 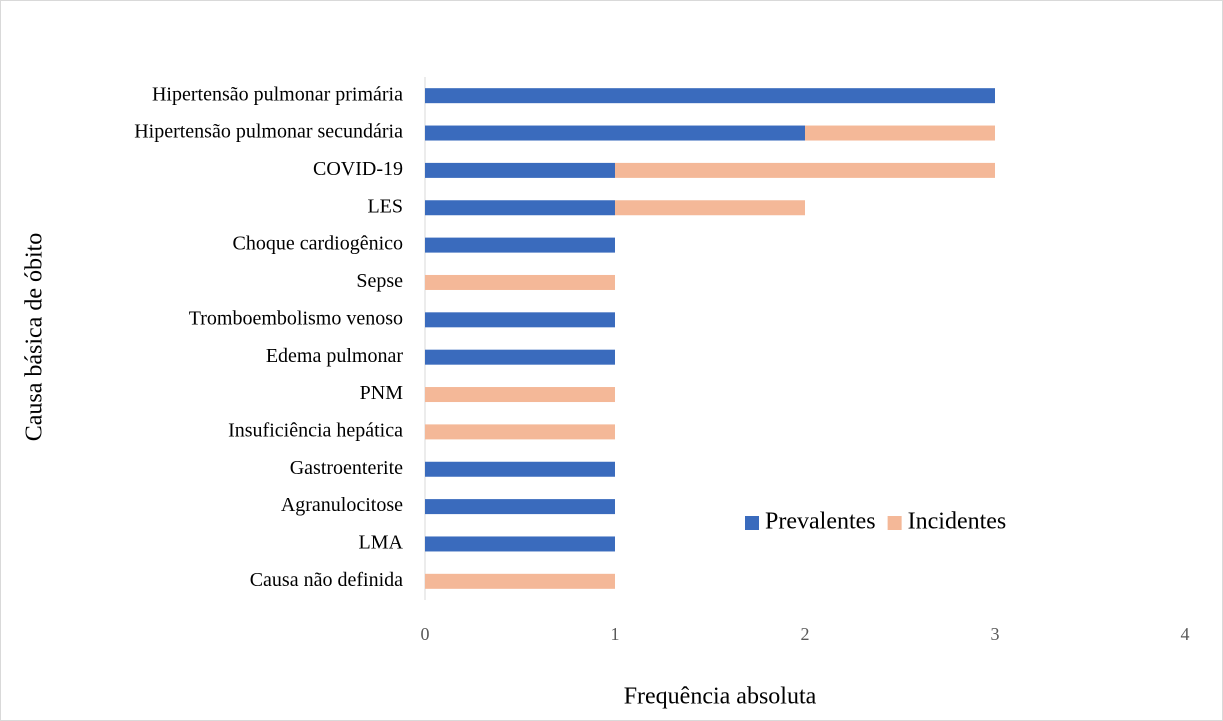 I want to click on x-tick-label: 3, so click(x=995, y=634).